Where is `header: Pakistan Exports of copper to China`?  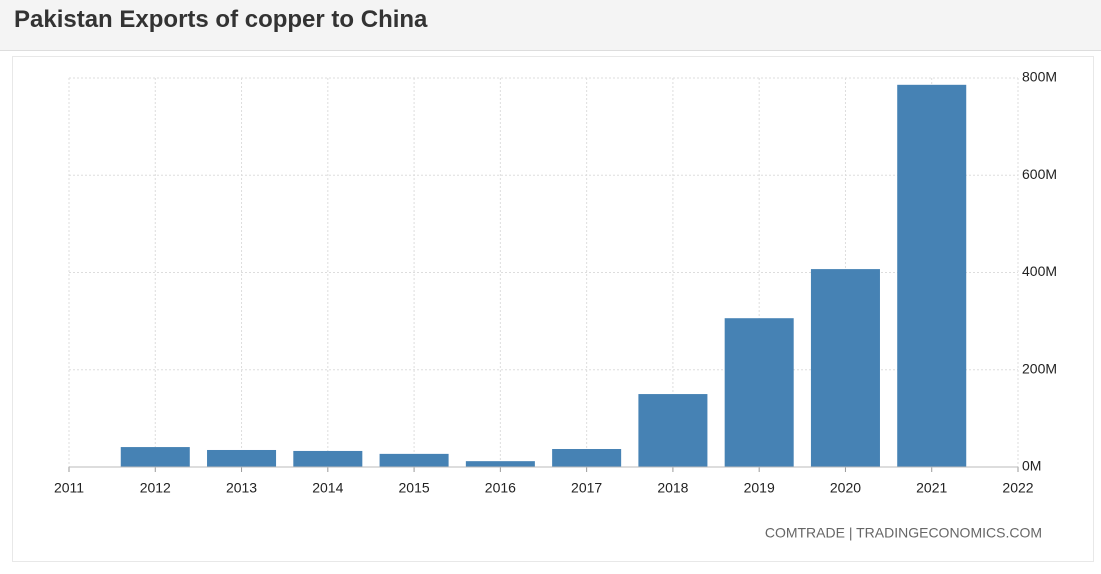 header: Pakistan Exports of copper to China is located at coordinates (550, 25).